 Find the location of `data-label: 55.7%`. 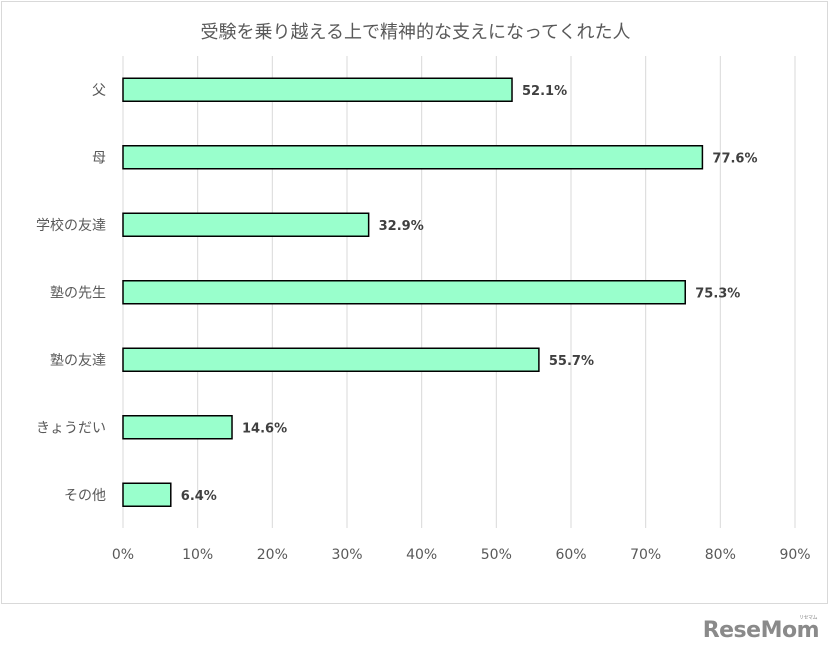

data-label: 55.7% is located at coordinates (571, 361).